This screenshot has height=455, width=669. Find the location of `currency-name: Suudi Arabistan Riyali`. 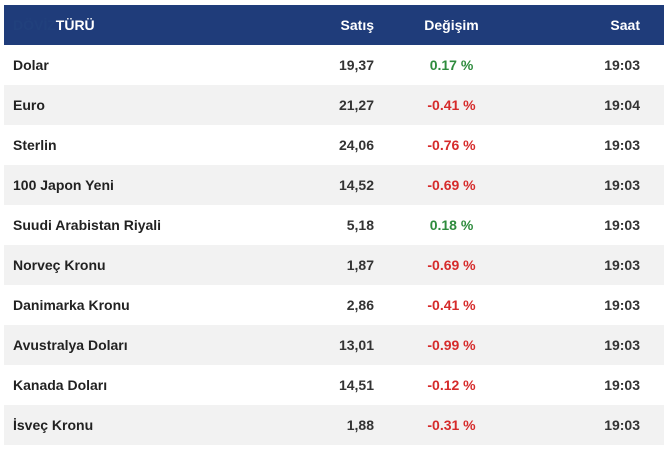

currency-name: Suudi Arabistan Riyali is located at coordinates (87, 225).